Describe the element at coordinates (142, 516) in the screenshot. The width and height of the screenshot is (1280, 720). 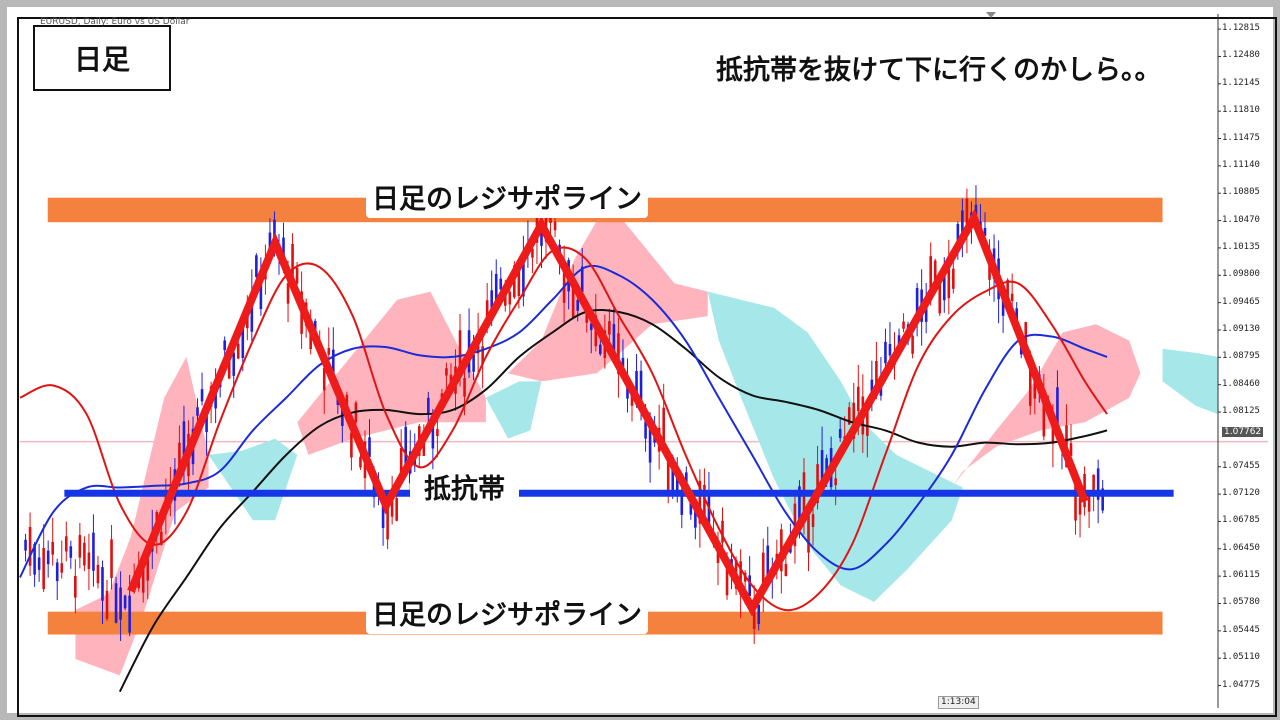
I see `cloud-bullish` at that location.